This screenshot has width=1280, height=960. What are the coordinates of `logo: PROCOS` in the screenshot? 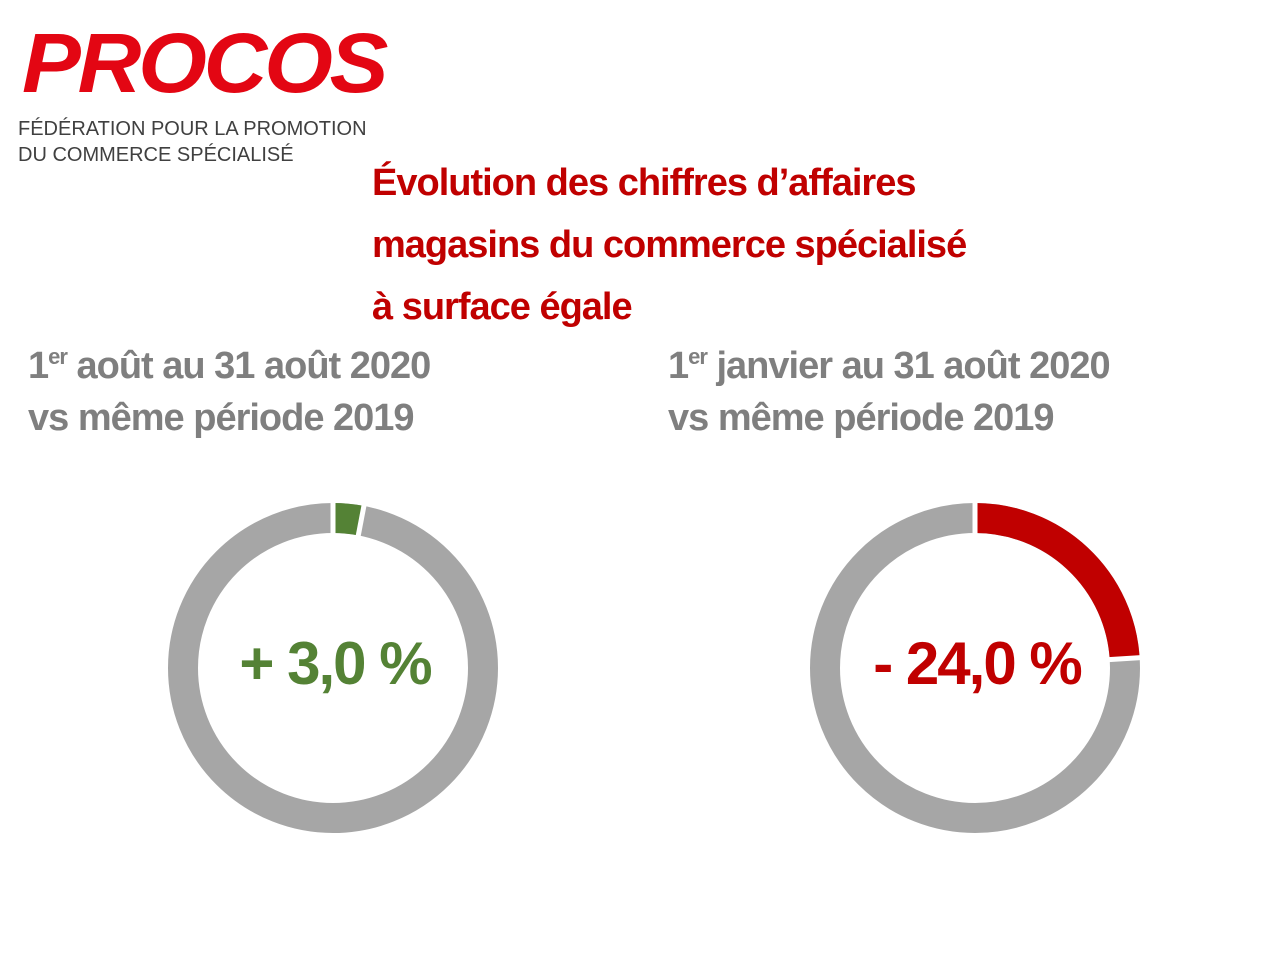 It's located at (205, 63).